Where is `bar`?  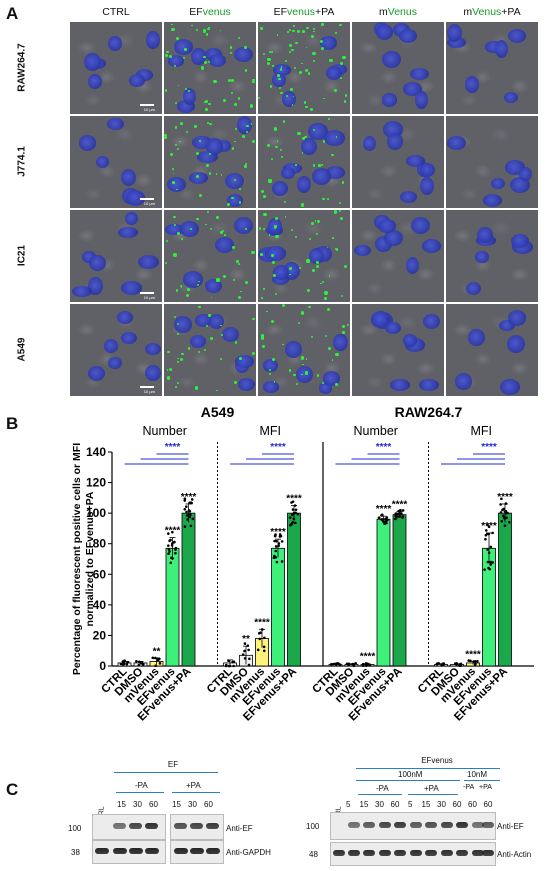 bar is located at coordinates (278, 607).